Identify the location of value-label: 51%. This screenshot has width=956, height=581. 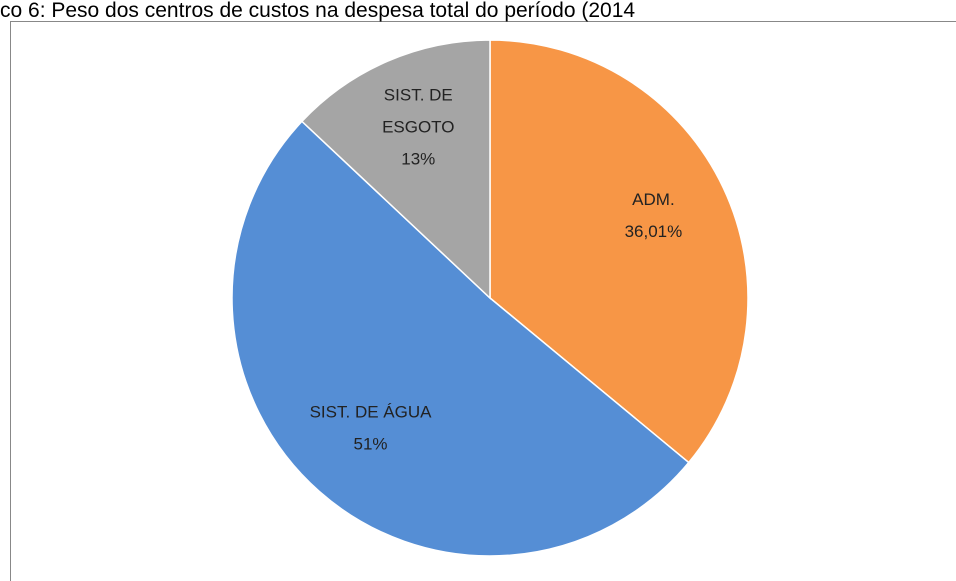
(371, 443).